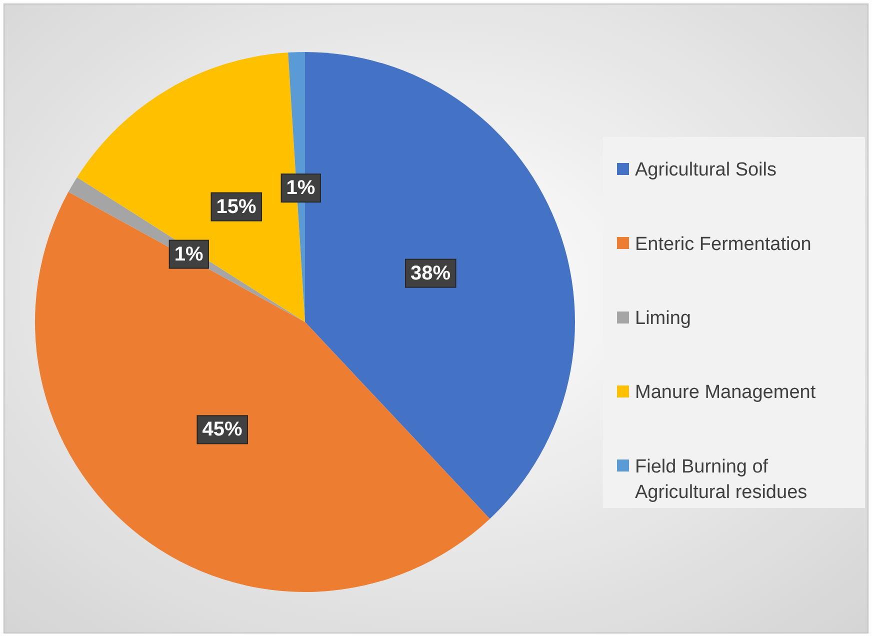  I want to click on legend-label: Field Burning of Agricultural residues, so click(721, 480).